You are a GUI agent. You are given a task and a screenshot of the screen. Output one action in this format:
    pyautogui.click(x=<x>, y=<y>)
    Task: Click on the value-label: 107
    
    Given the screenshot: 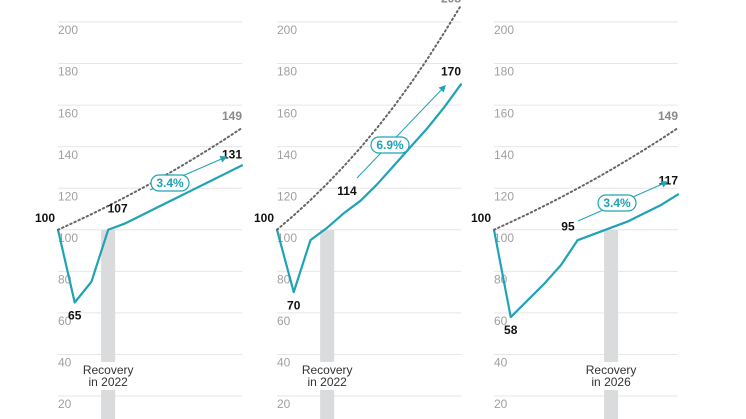 What is the action you would take?
    pyautogui.click(x=118, y=208)
    